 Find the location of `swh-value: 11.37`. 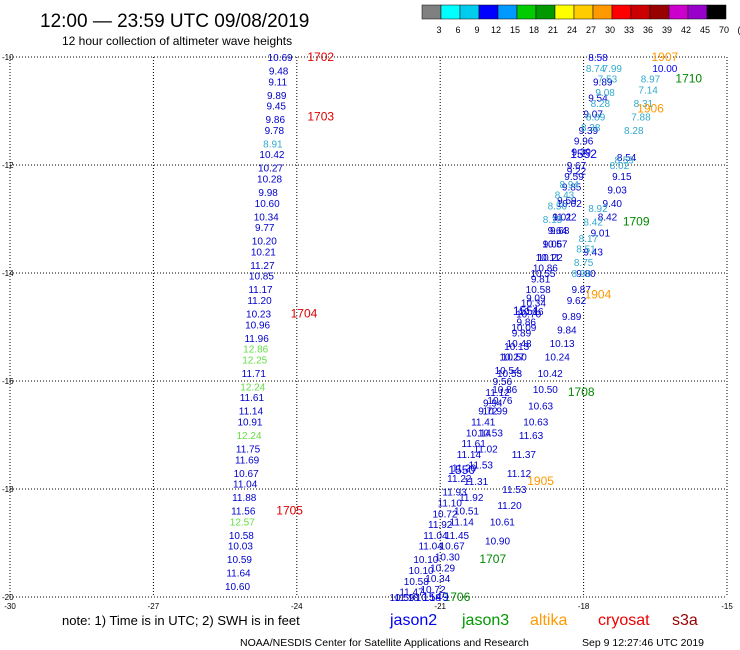

swh-value: 11.37 is located at coordinates (524, 455).